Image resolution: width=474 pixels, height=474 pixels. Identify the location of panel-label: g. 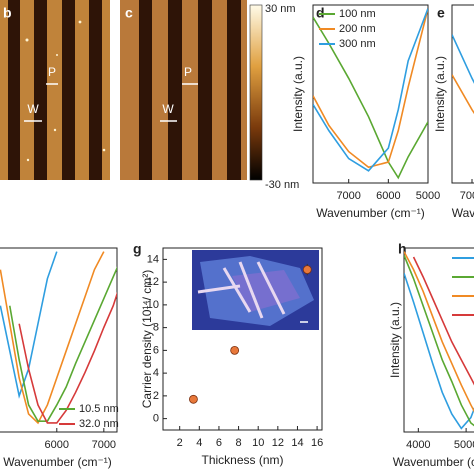
(137, 249).